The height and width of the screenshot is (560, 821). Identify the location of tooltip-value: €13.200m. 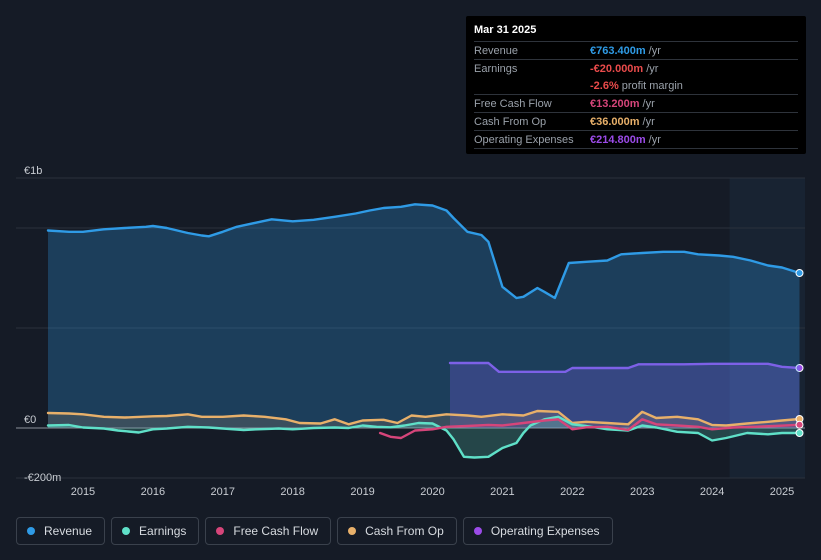
(615, 103).